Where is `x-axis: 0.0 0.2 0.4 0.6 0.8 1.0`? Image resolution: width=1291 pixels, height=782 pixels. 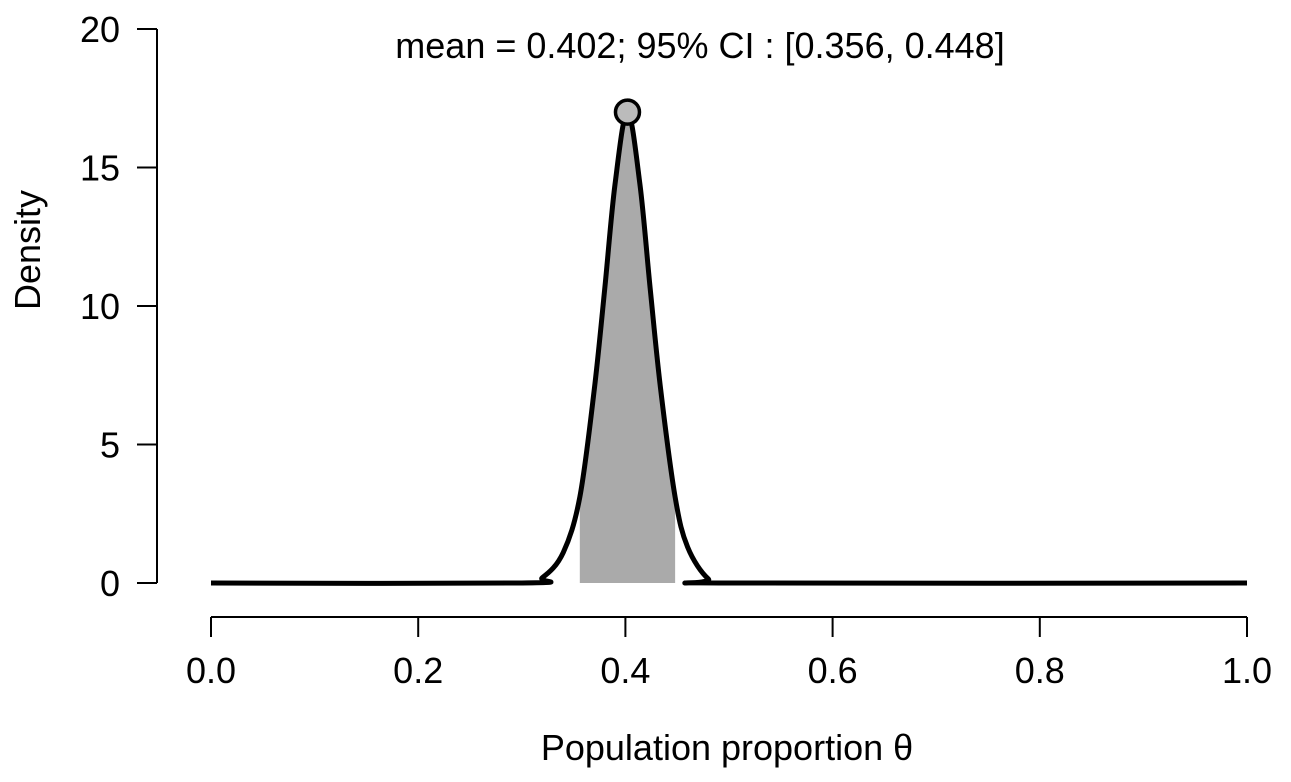
x-axis: 0.0 0.2 0.4 0.6 0.8 1.0 is located at coordinates (729, 653).